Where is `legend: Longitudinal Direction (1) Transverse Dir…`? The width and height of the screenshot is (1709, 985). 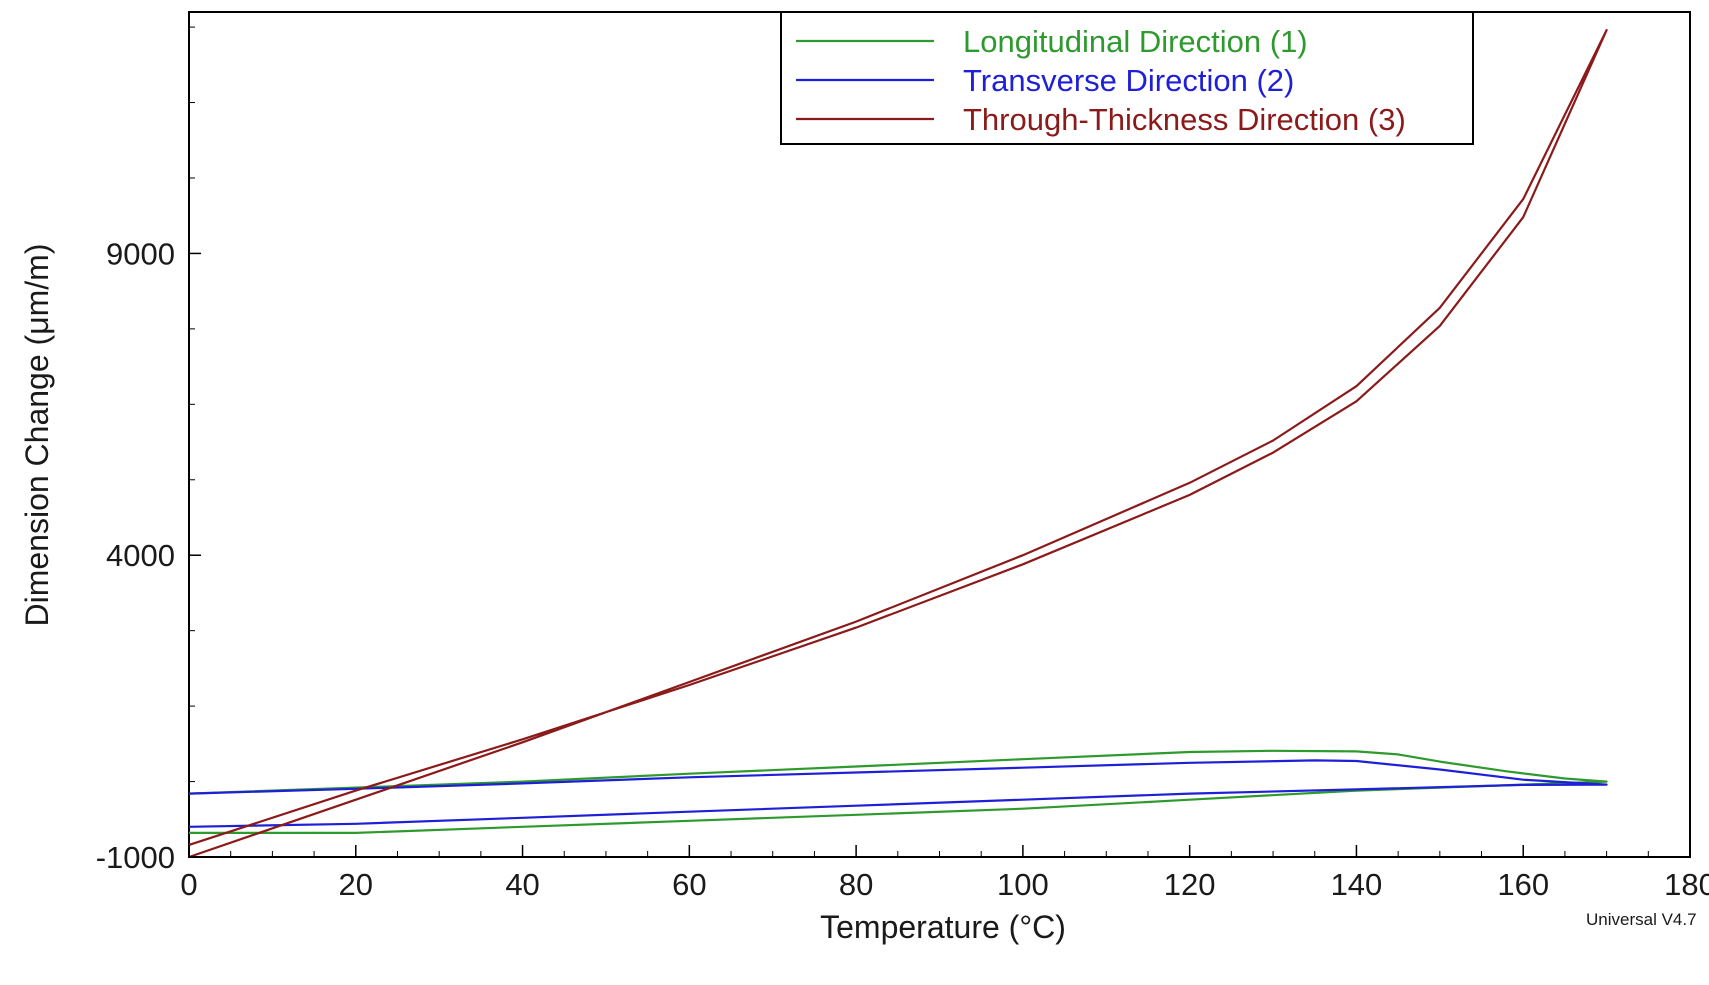 legend: Longitudinal Direction (1) Transverse Dir… is located at coordinates (1127, 78).